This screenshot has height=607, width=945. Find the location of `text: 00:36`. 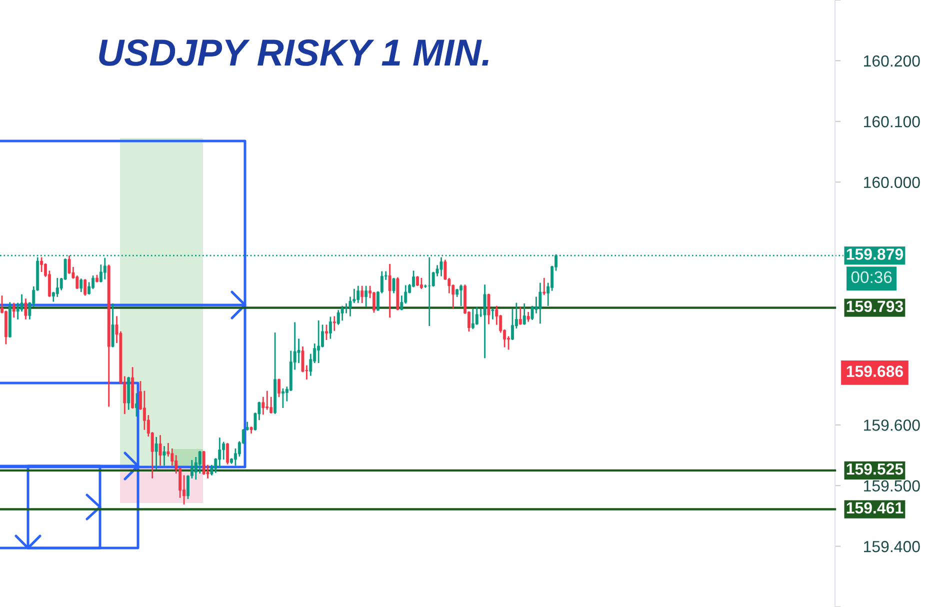

text: 00:36 is located at coordinates (871, 277).